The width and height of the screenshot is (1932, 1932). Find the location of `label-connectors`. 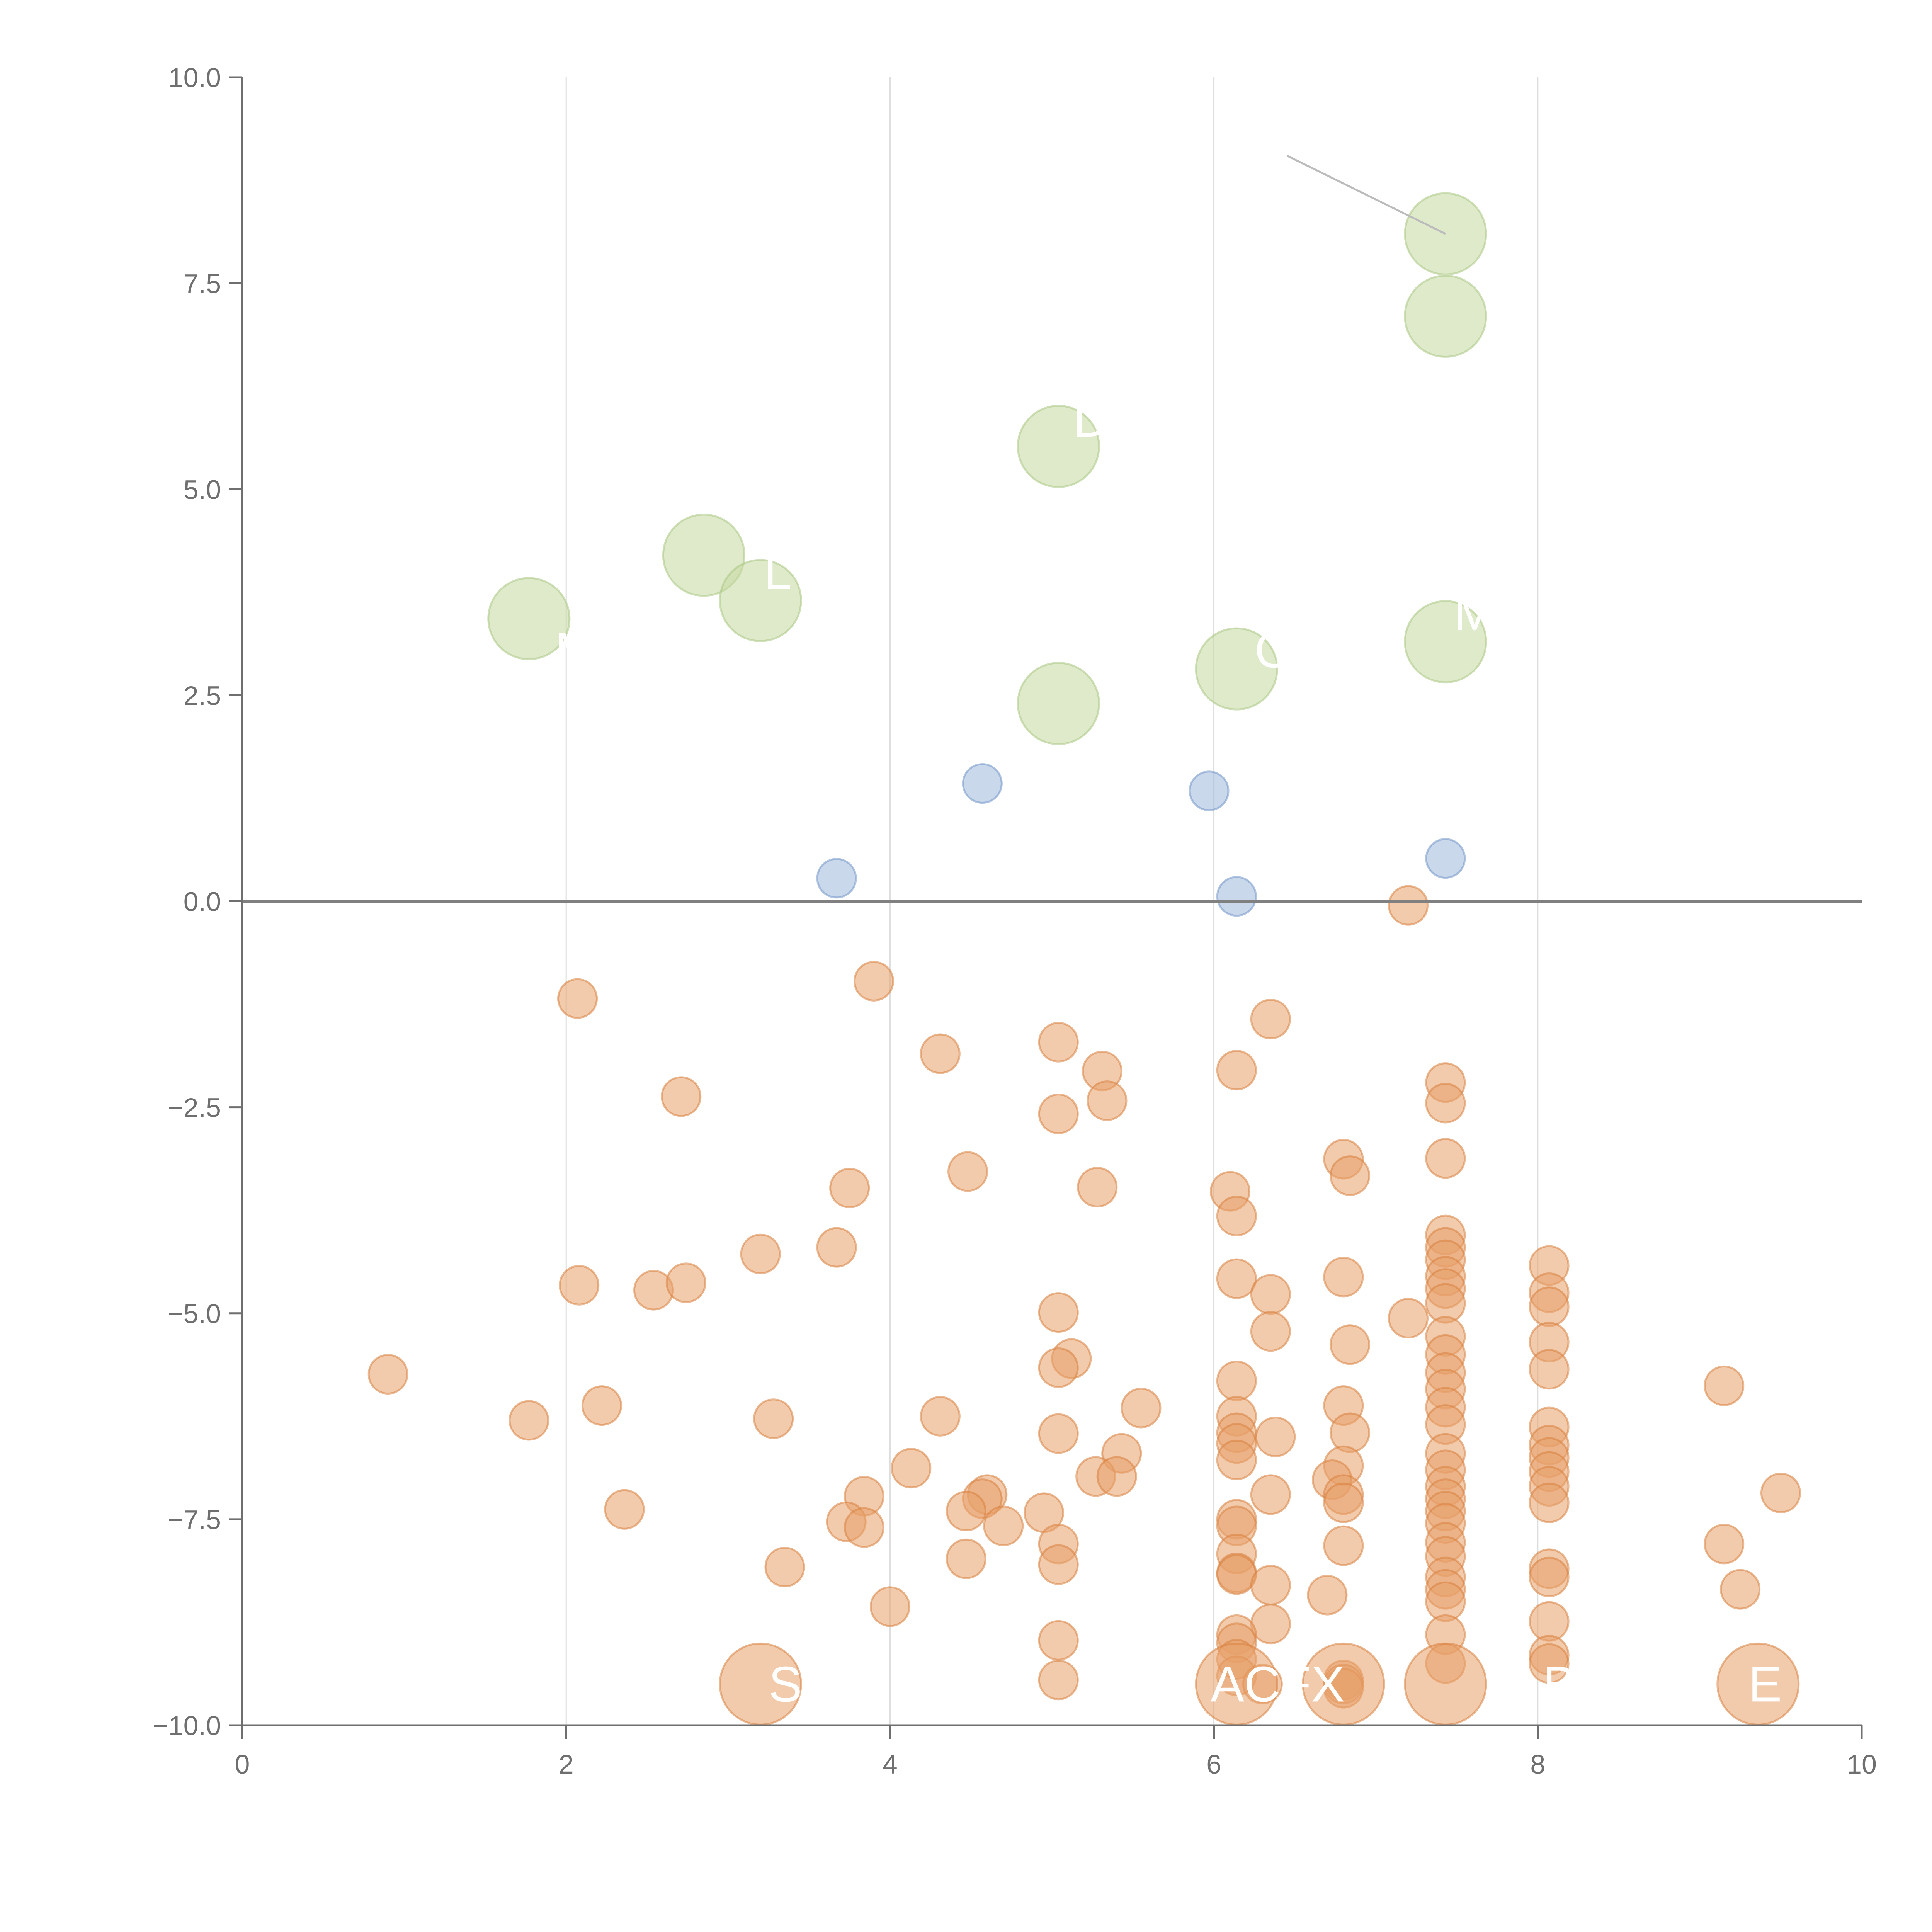

label-connectors is located at coordinates (1366, 195).